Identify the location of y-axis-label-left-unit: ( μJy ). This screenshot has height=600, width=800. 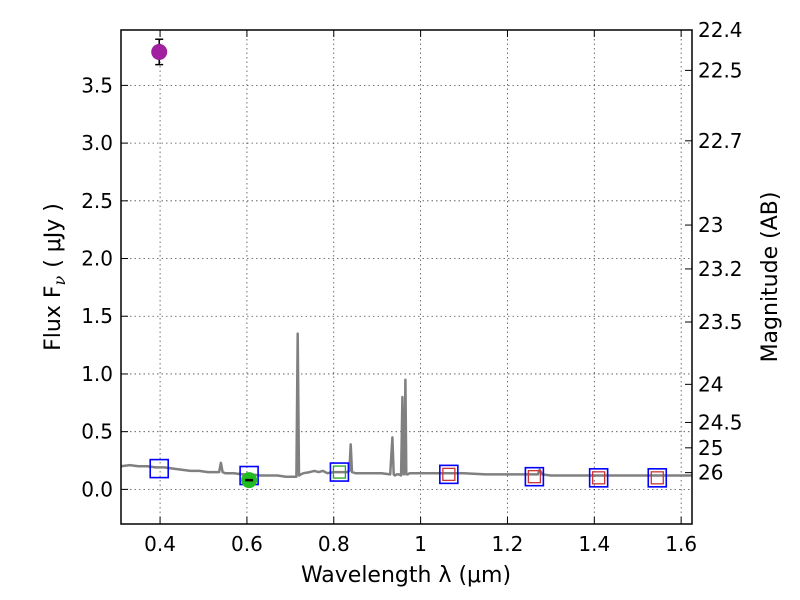
(53, 235).